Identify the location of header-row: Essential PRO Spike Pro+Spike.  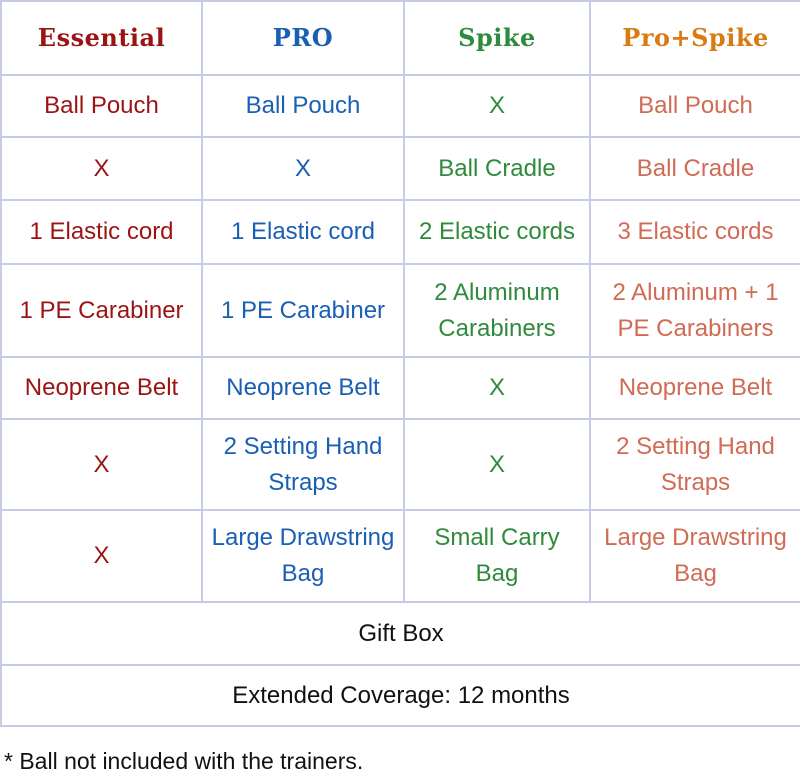
(400, 38).